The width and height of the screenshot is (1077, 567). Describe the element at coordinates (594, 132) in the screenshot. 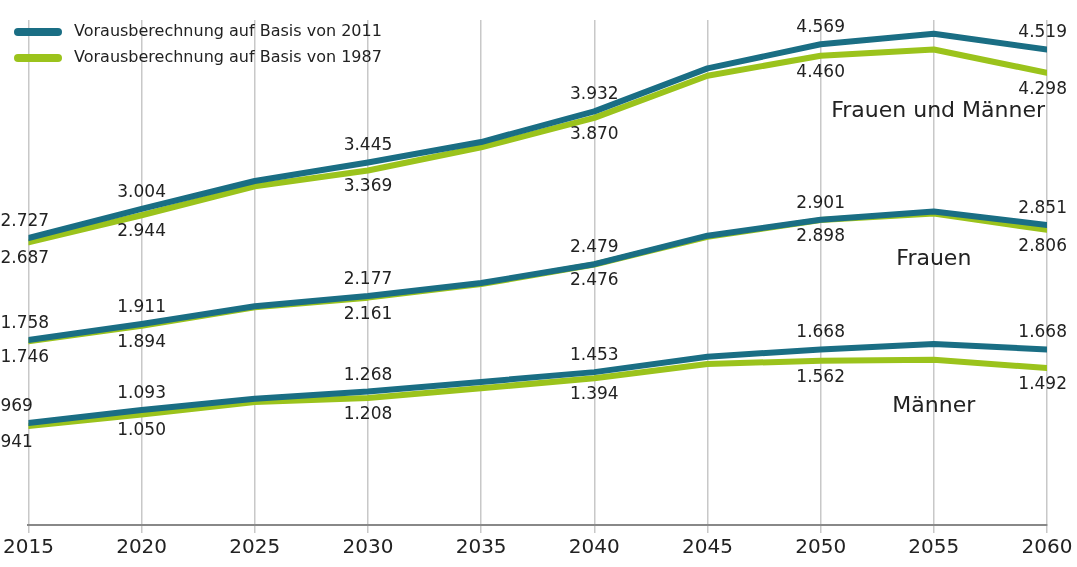

I see `data-label: 3.870` at that location.